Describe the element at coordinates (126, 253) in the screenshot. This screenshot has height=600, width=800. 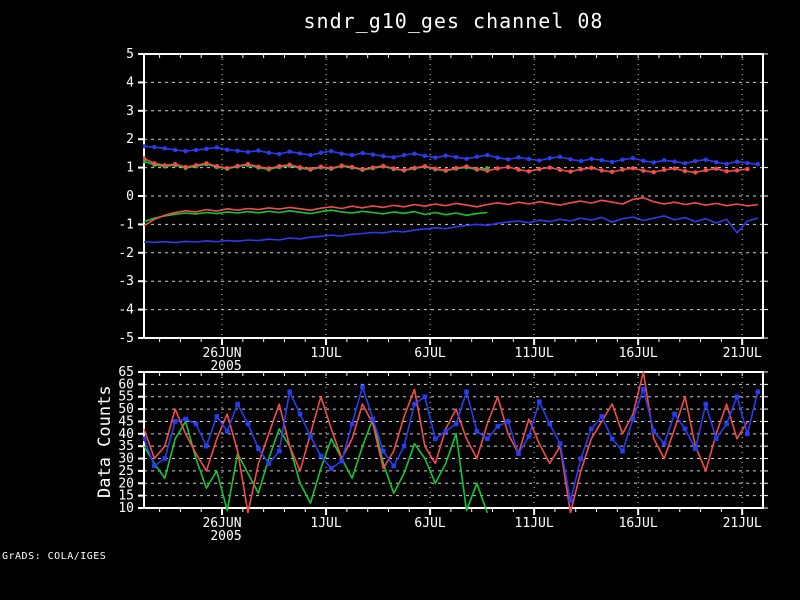
I see `y-tick-label: -2` at that location.